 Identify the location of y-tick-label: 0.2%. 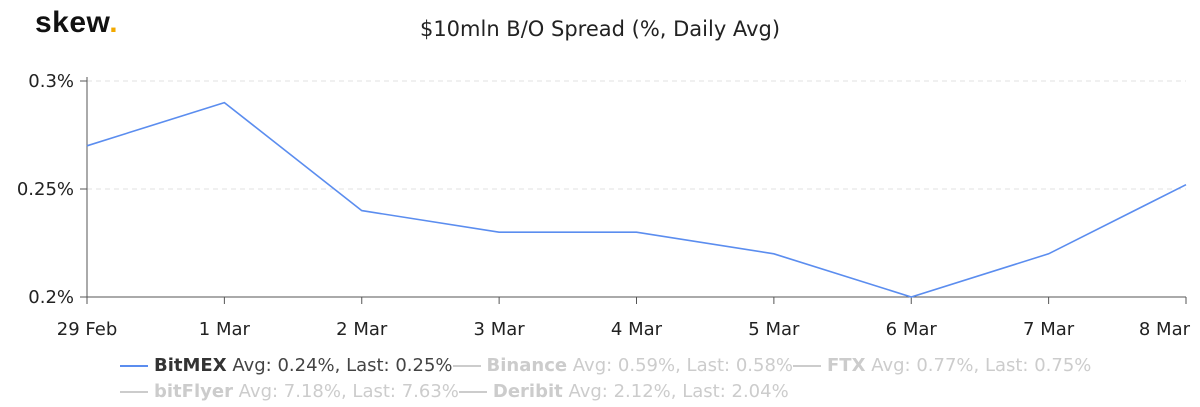
(51, 297).